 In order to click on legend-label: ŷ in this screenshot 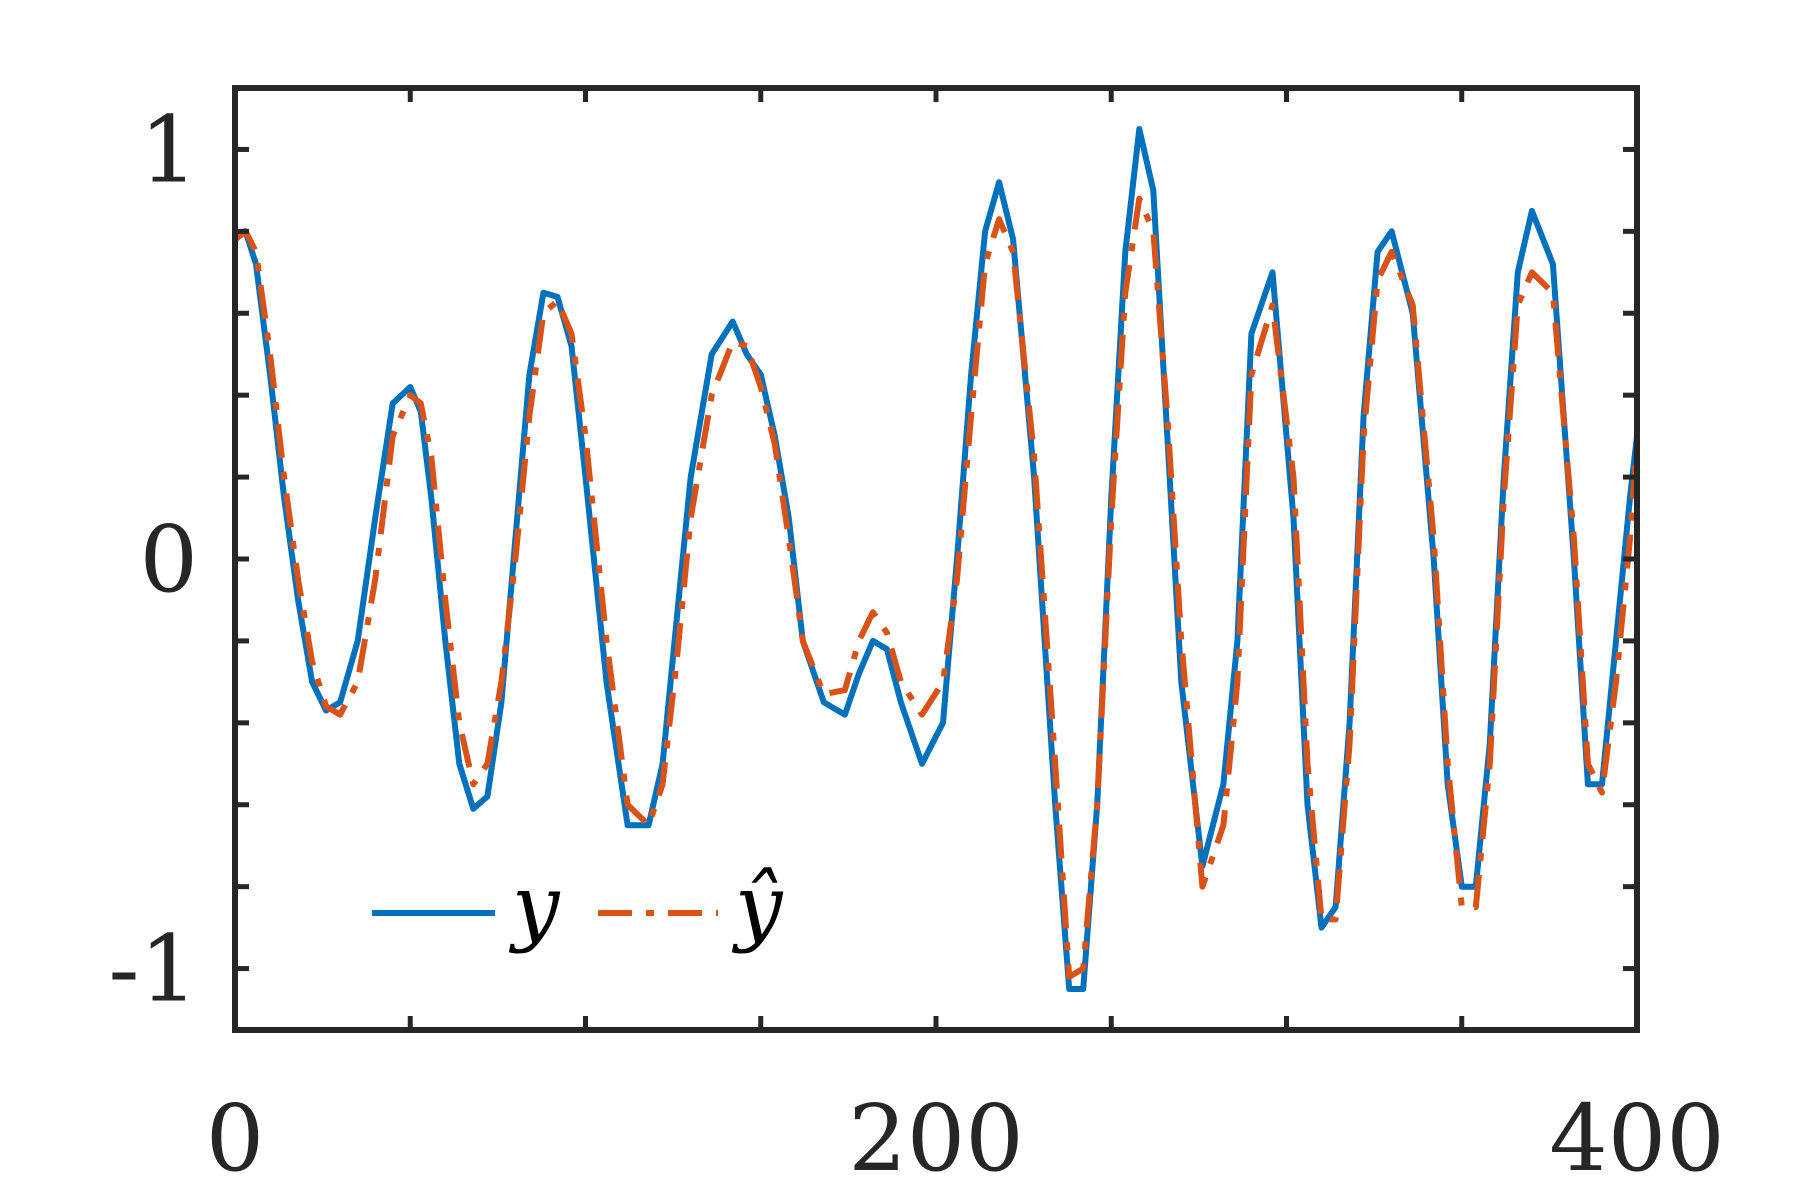, I will do `click(757, 906)`.